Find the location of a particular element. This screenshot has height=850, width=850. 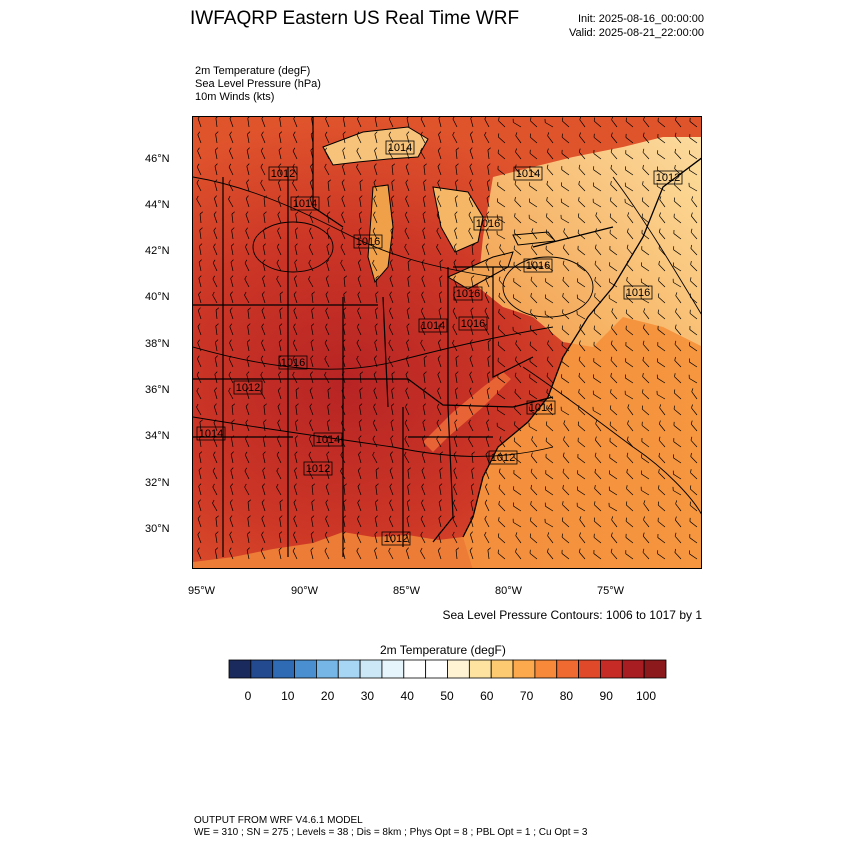

field-label-pressure: Sea Level Pressure (hPa) is located at coordinates (258, 84).